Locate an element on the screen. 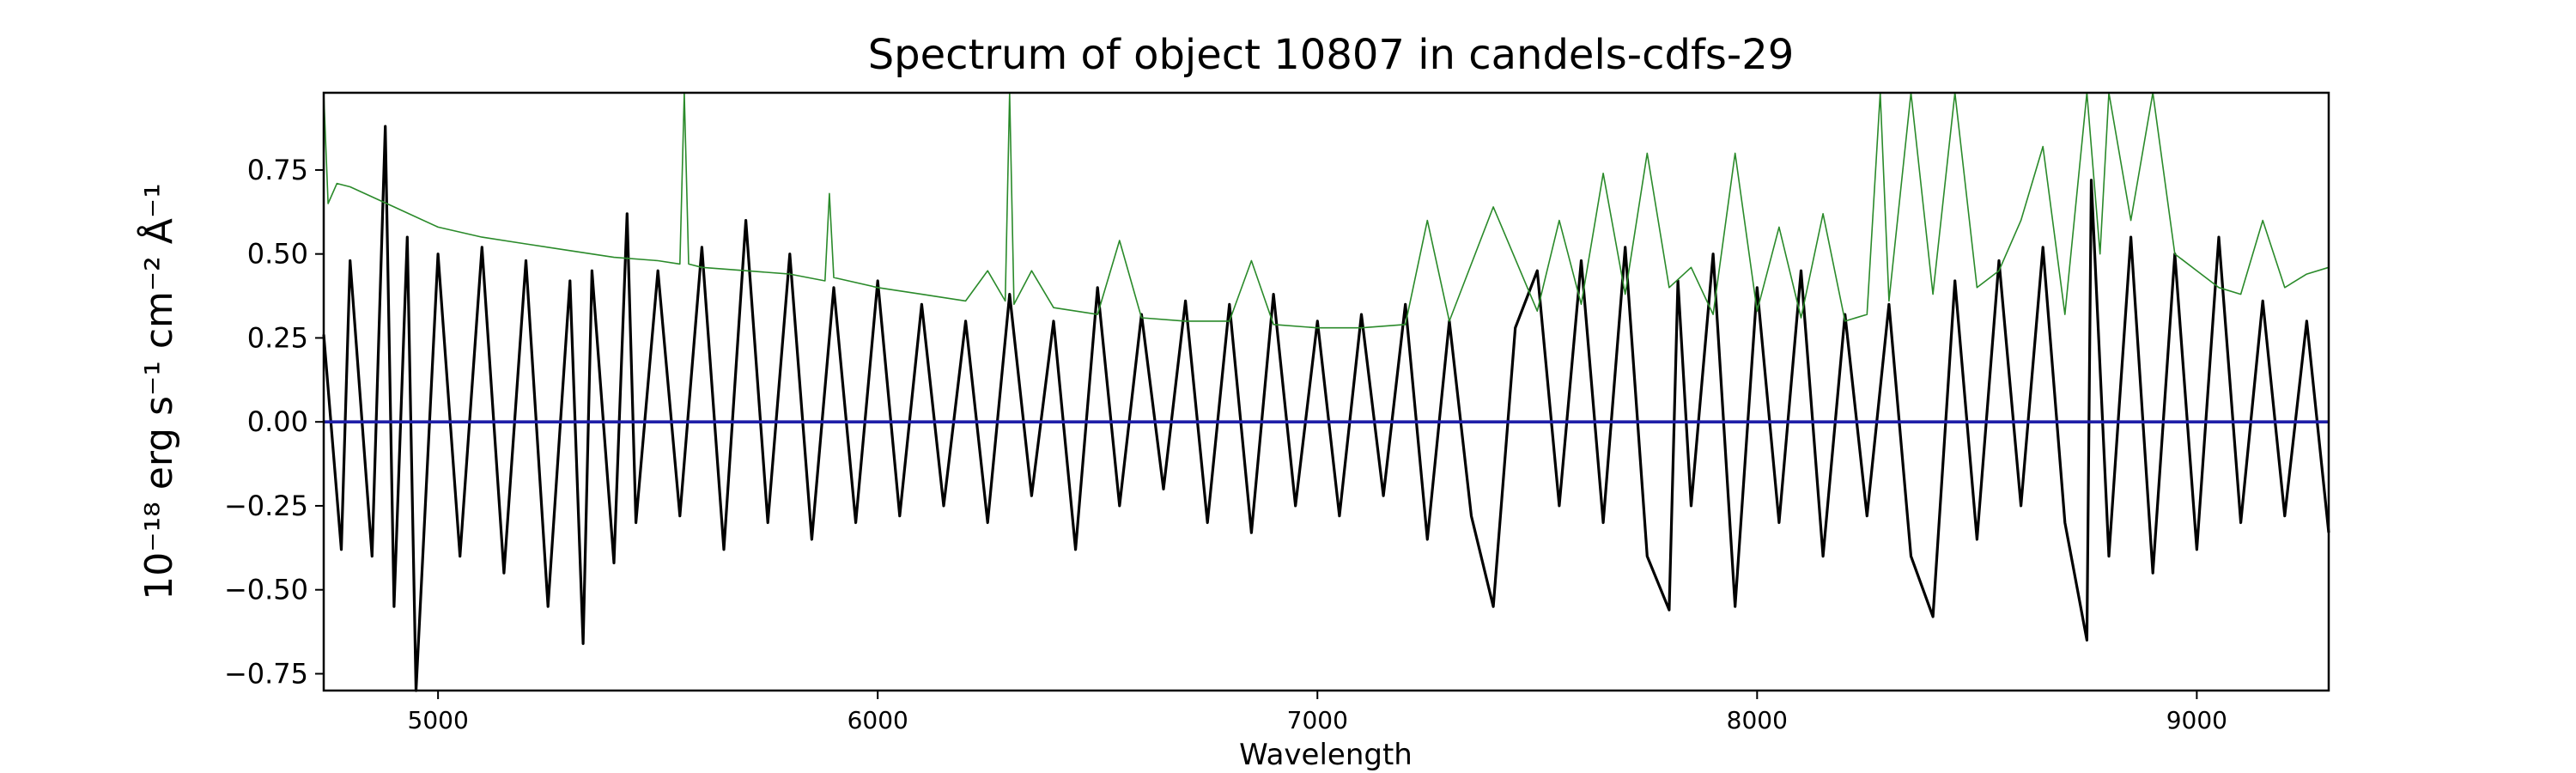  y-axis: −0.75 −0.50 −0.25 0.00 0.25 0.50 0.75 is located at coordinates (274, 422).